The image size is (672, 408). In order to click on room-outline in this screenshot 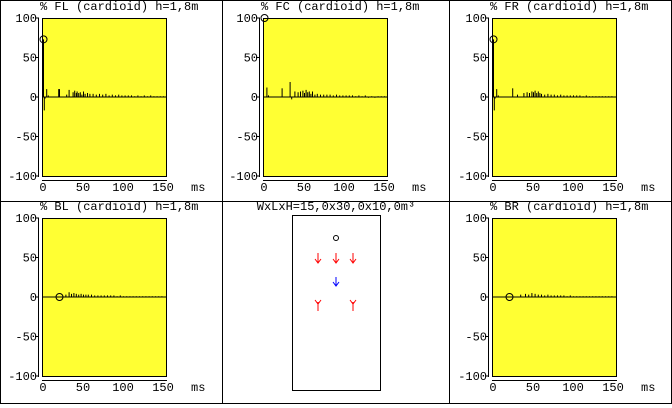, I will do `click(336, 303)`.